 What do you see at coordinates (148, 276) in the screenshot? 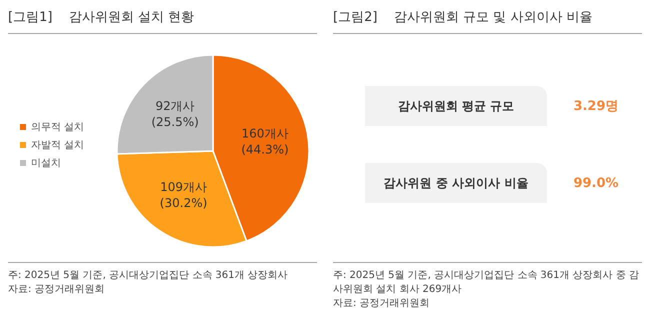
I see `text: 주: 2025년 5월 기준, 공시대상기업집단 소속 361개 상장회사` at bounding box center [148, 276].